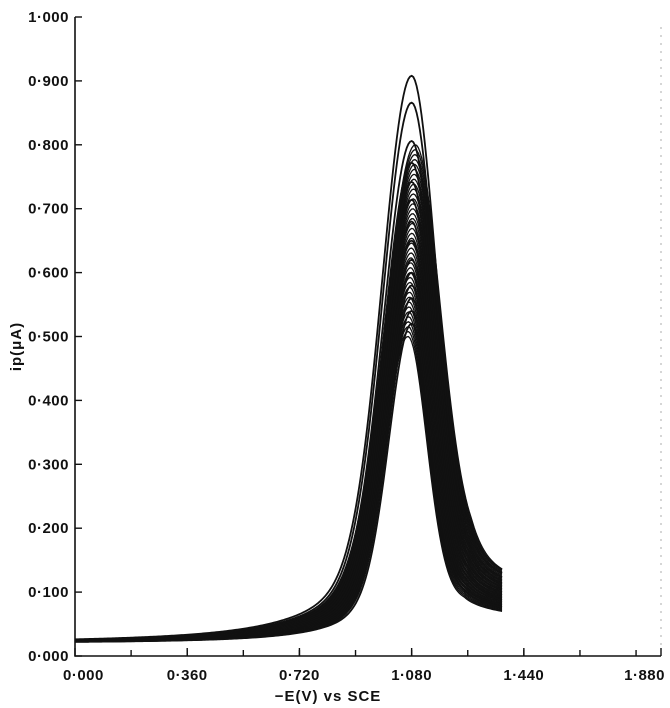 The width and height of the screenshot is (670, 708). Describe the element at coordinates (411, 675) in the screenshot. I see `x-tick-label: 1·080` at that location.